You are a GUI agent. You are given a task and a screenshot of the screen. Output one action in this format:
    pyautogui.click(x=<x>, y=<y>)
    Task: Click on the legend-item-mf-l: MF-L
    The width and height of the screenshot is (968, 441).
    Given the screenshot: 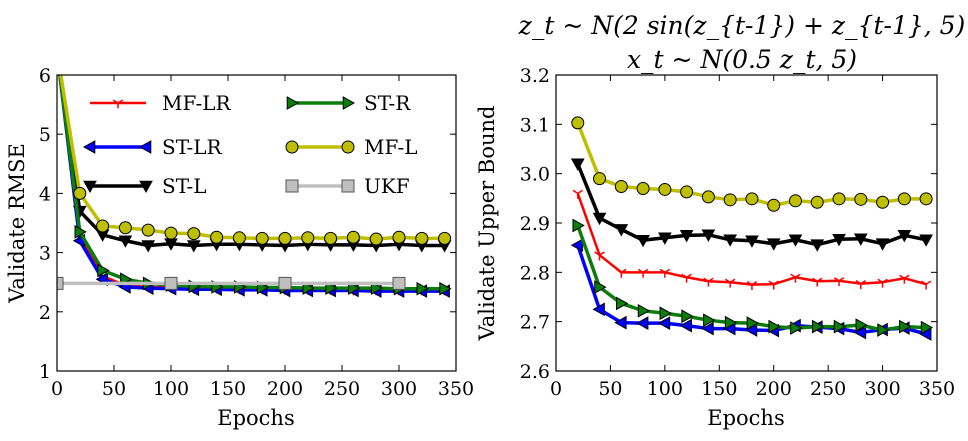 What is the action you would take?
    pyautogui.click(x=351, y=147)
    